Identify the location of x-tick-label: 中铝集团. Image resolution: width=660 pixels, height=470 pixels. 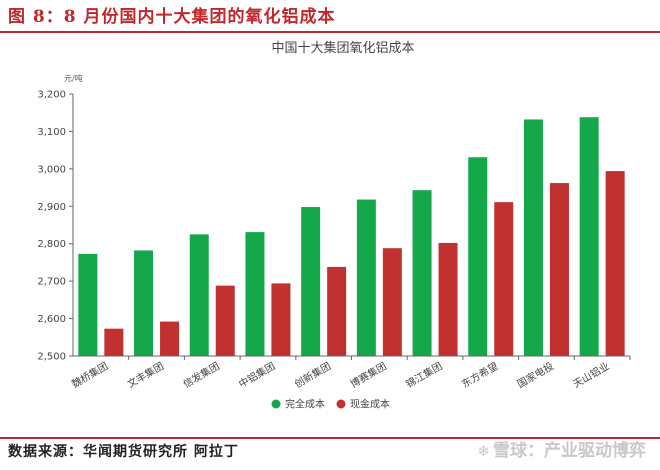
(256, 374).